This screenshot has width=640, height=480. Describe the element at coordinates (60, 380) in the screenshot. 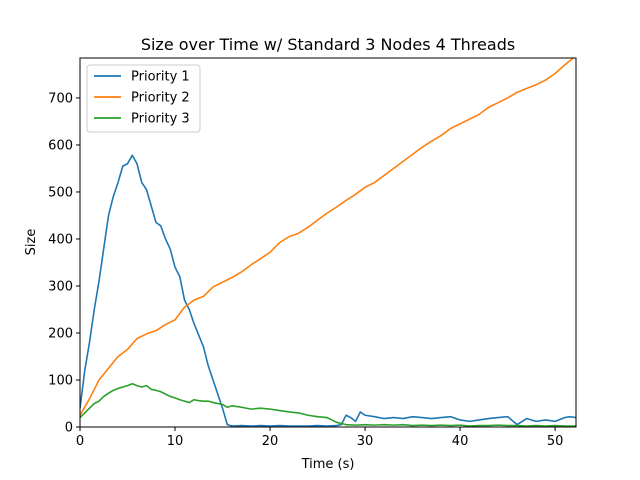

I see `y-tick-label: 100` at that location.